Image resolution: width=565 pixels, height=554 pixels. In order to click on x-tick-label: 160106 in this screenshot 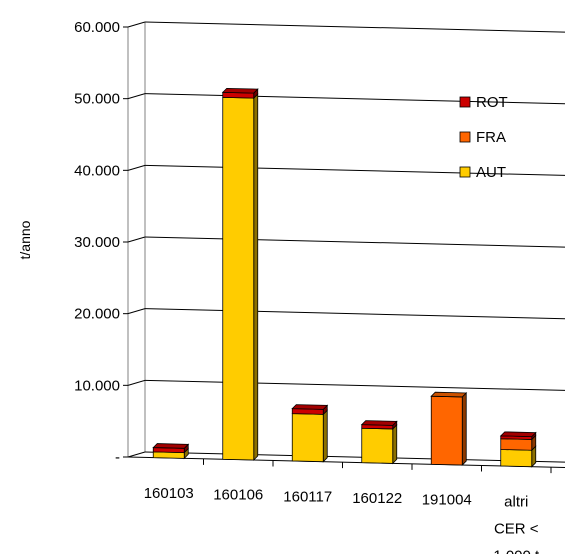, I will do `click(238, 495)`.